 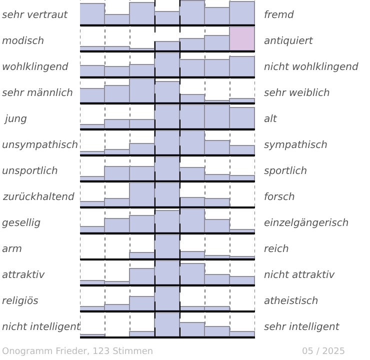 I want to click on y2-axis-title: nicht attraktiv, so click(x=300, y=275).